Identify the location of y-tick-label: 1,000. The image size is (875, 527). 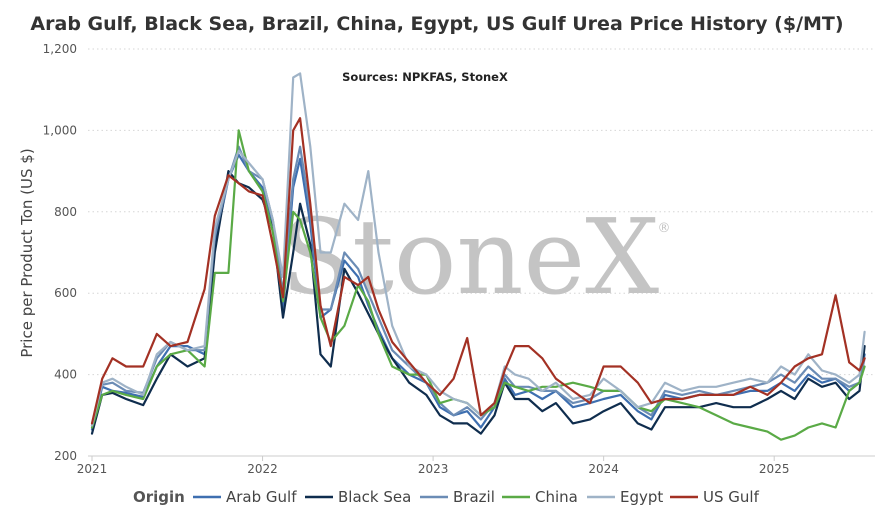
(60, 130).